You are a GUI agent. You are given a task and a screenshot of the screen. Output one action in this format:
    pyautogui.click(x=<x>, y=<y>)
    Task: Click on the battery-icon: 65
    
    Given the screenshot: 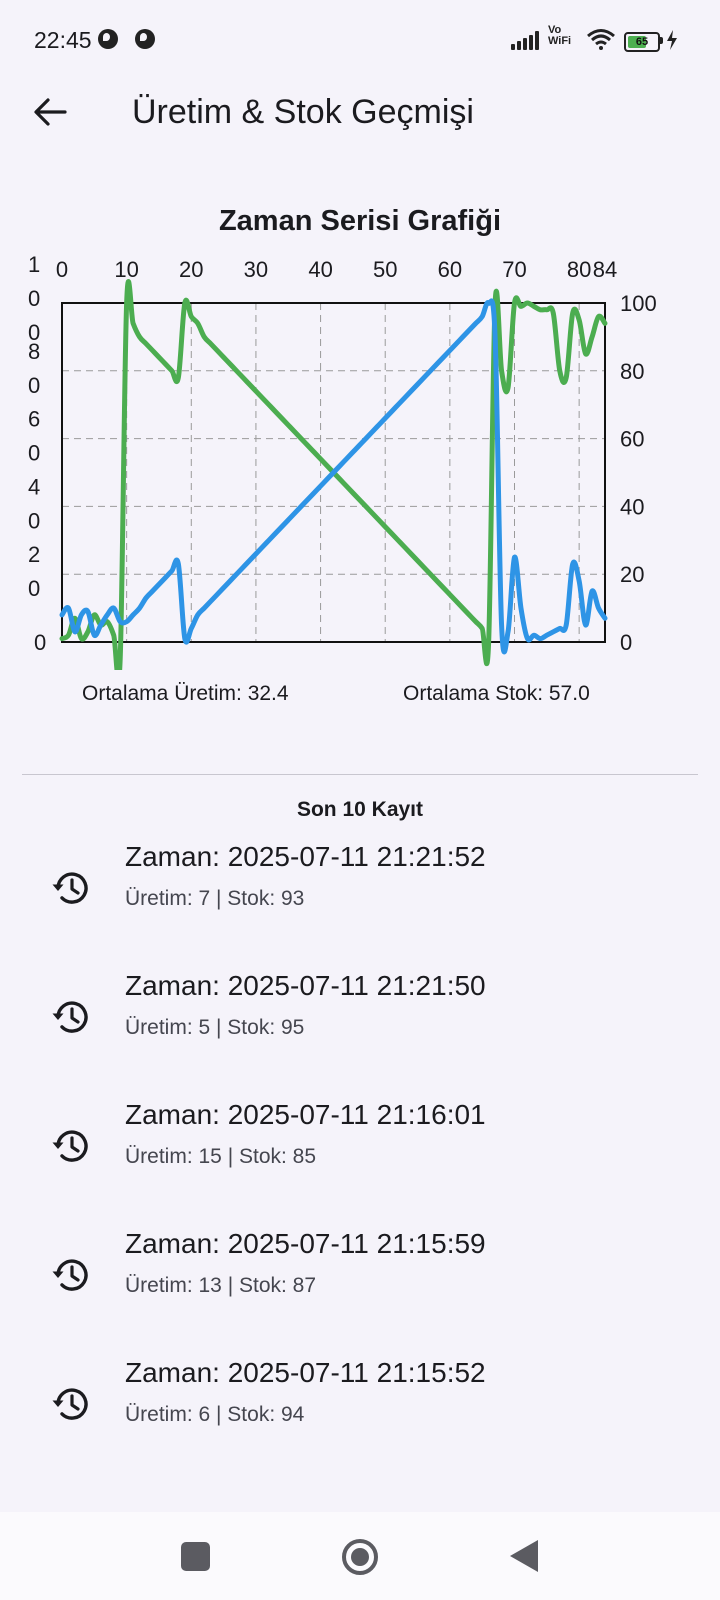 What is the action you would take?
    pyautogui.click(x=642, y=42)
    